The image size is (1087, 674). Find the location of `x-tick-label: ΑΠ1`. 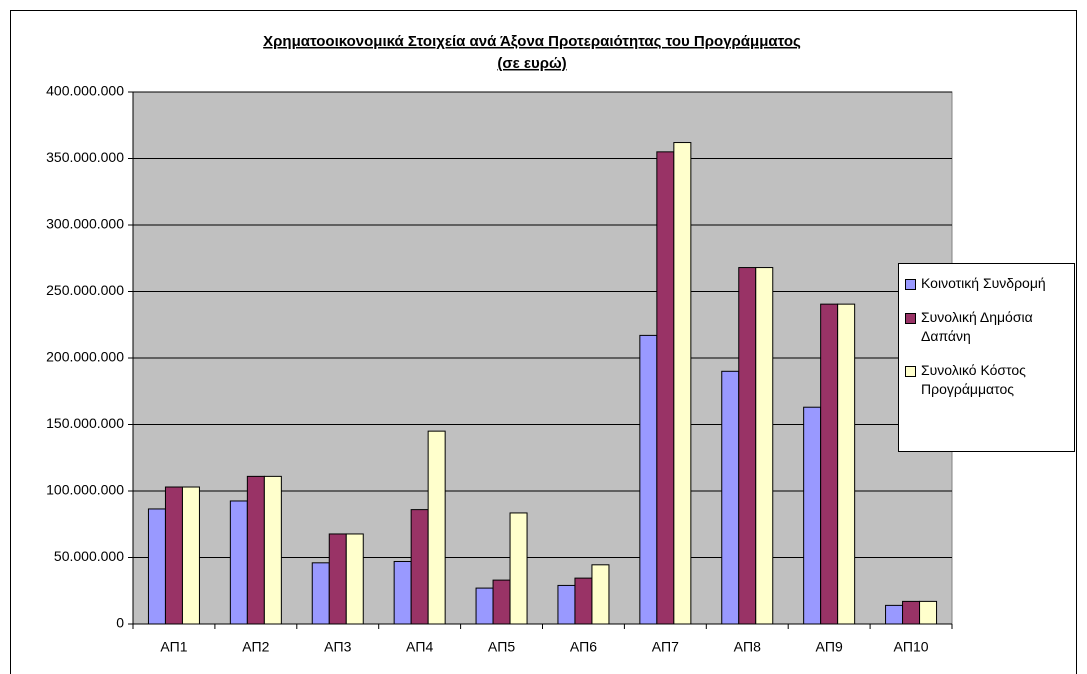

x-tick-label: ΑΠ1 is located at coordinates (173, 647).